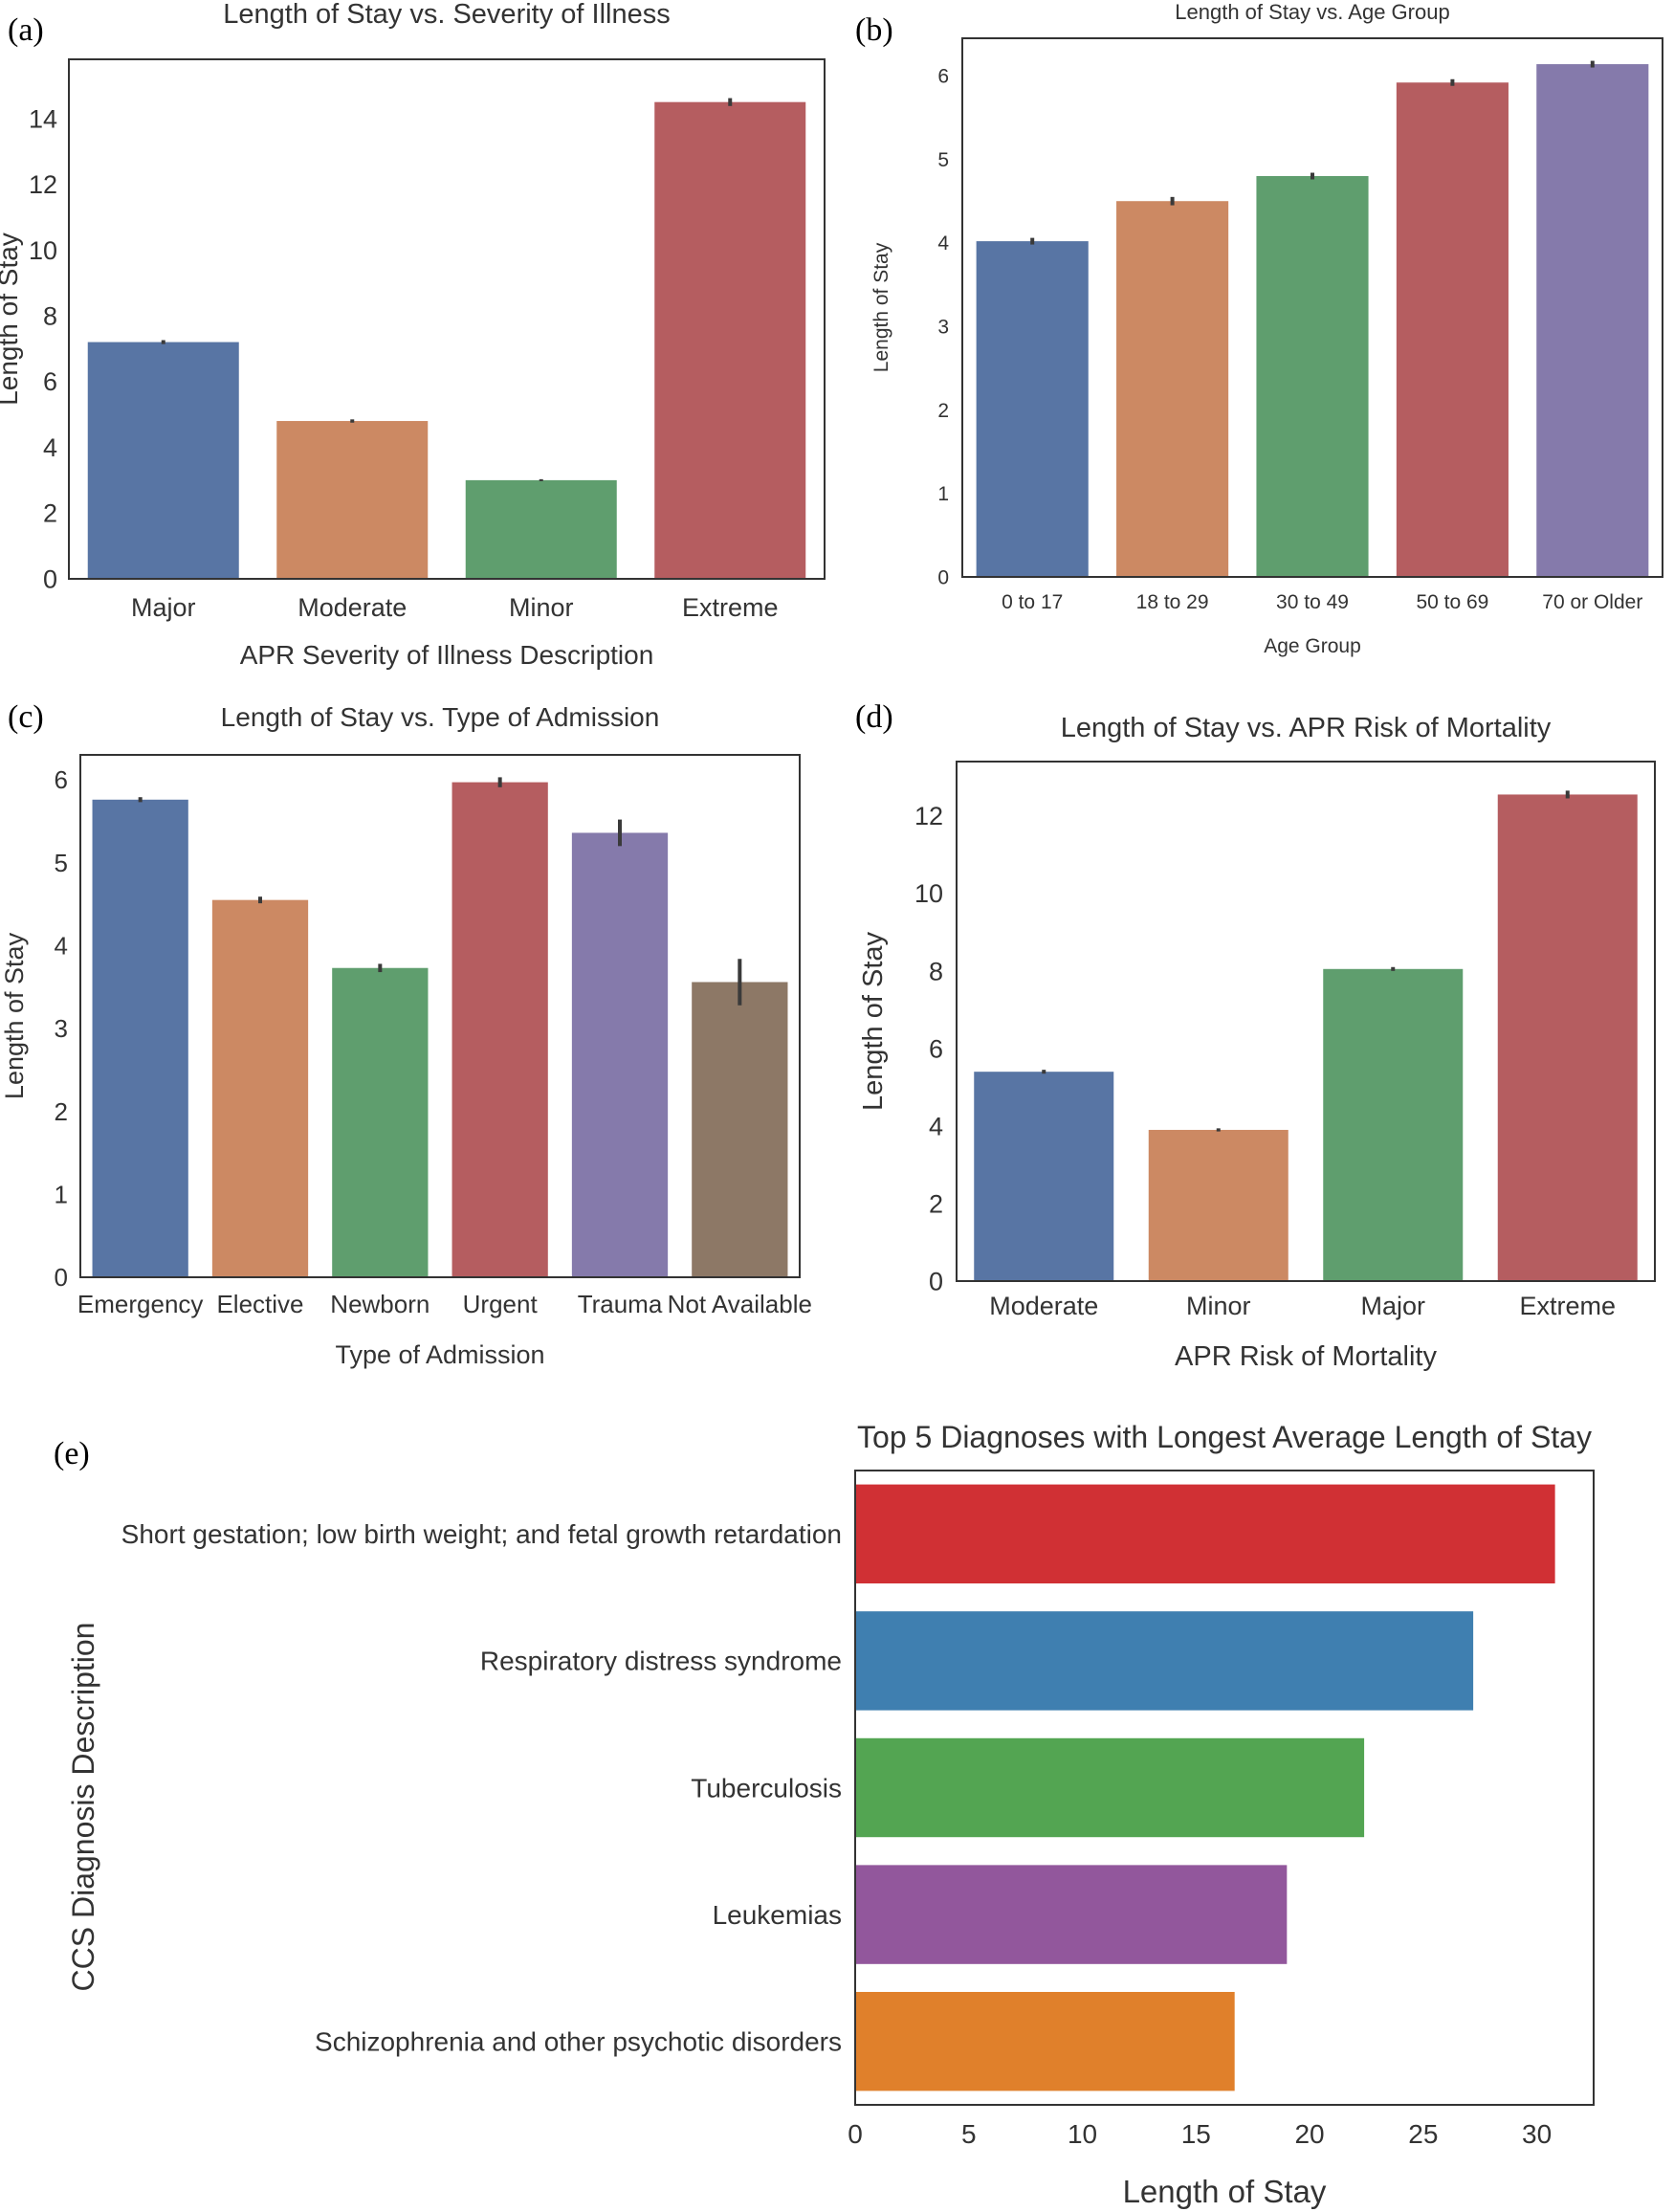 The image size is (1674, 2212). What do you see at coordinates (260, 1088) in the screenshot?
I see `bar-elective` at bounding box center [260, 1088].